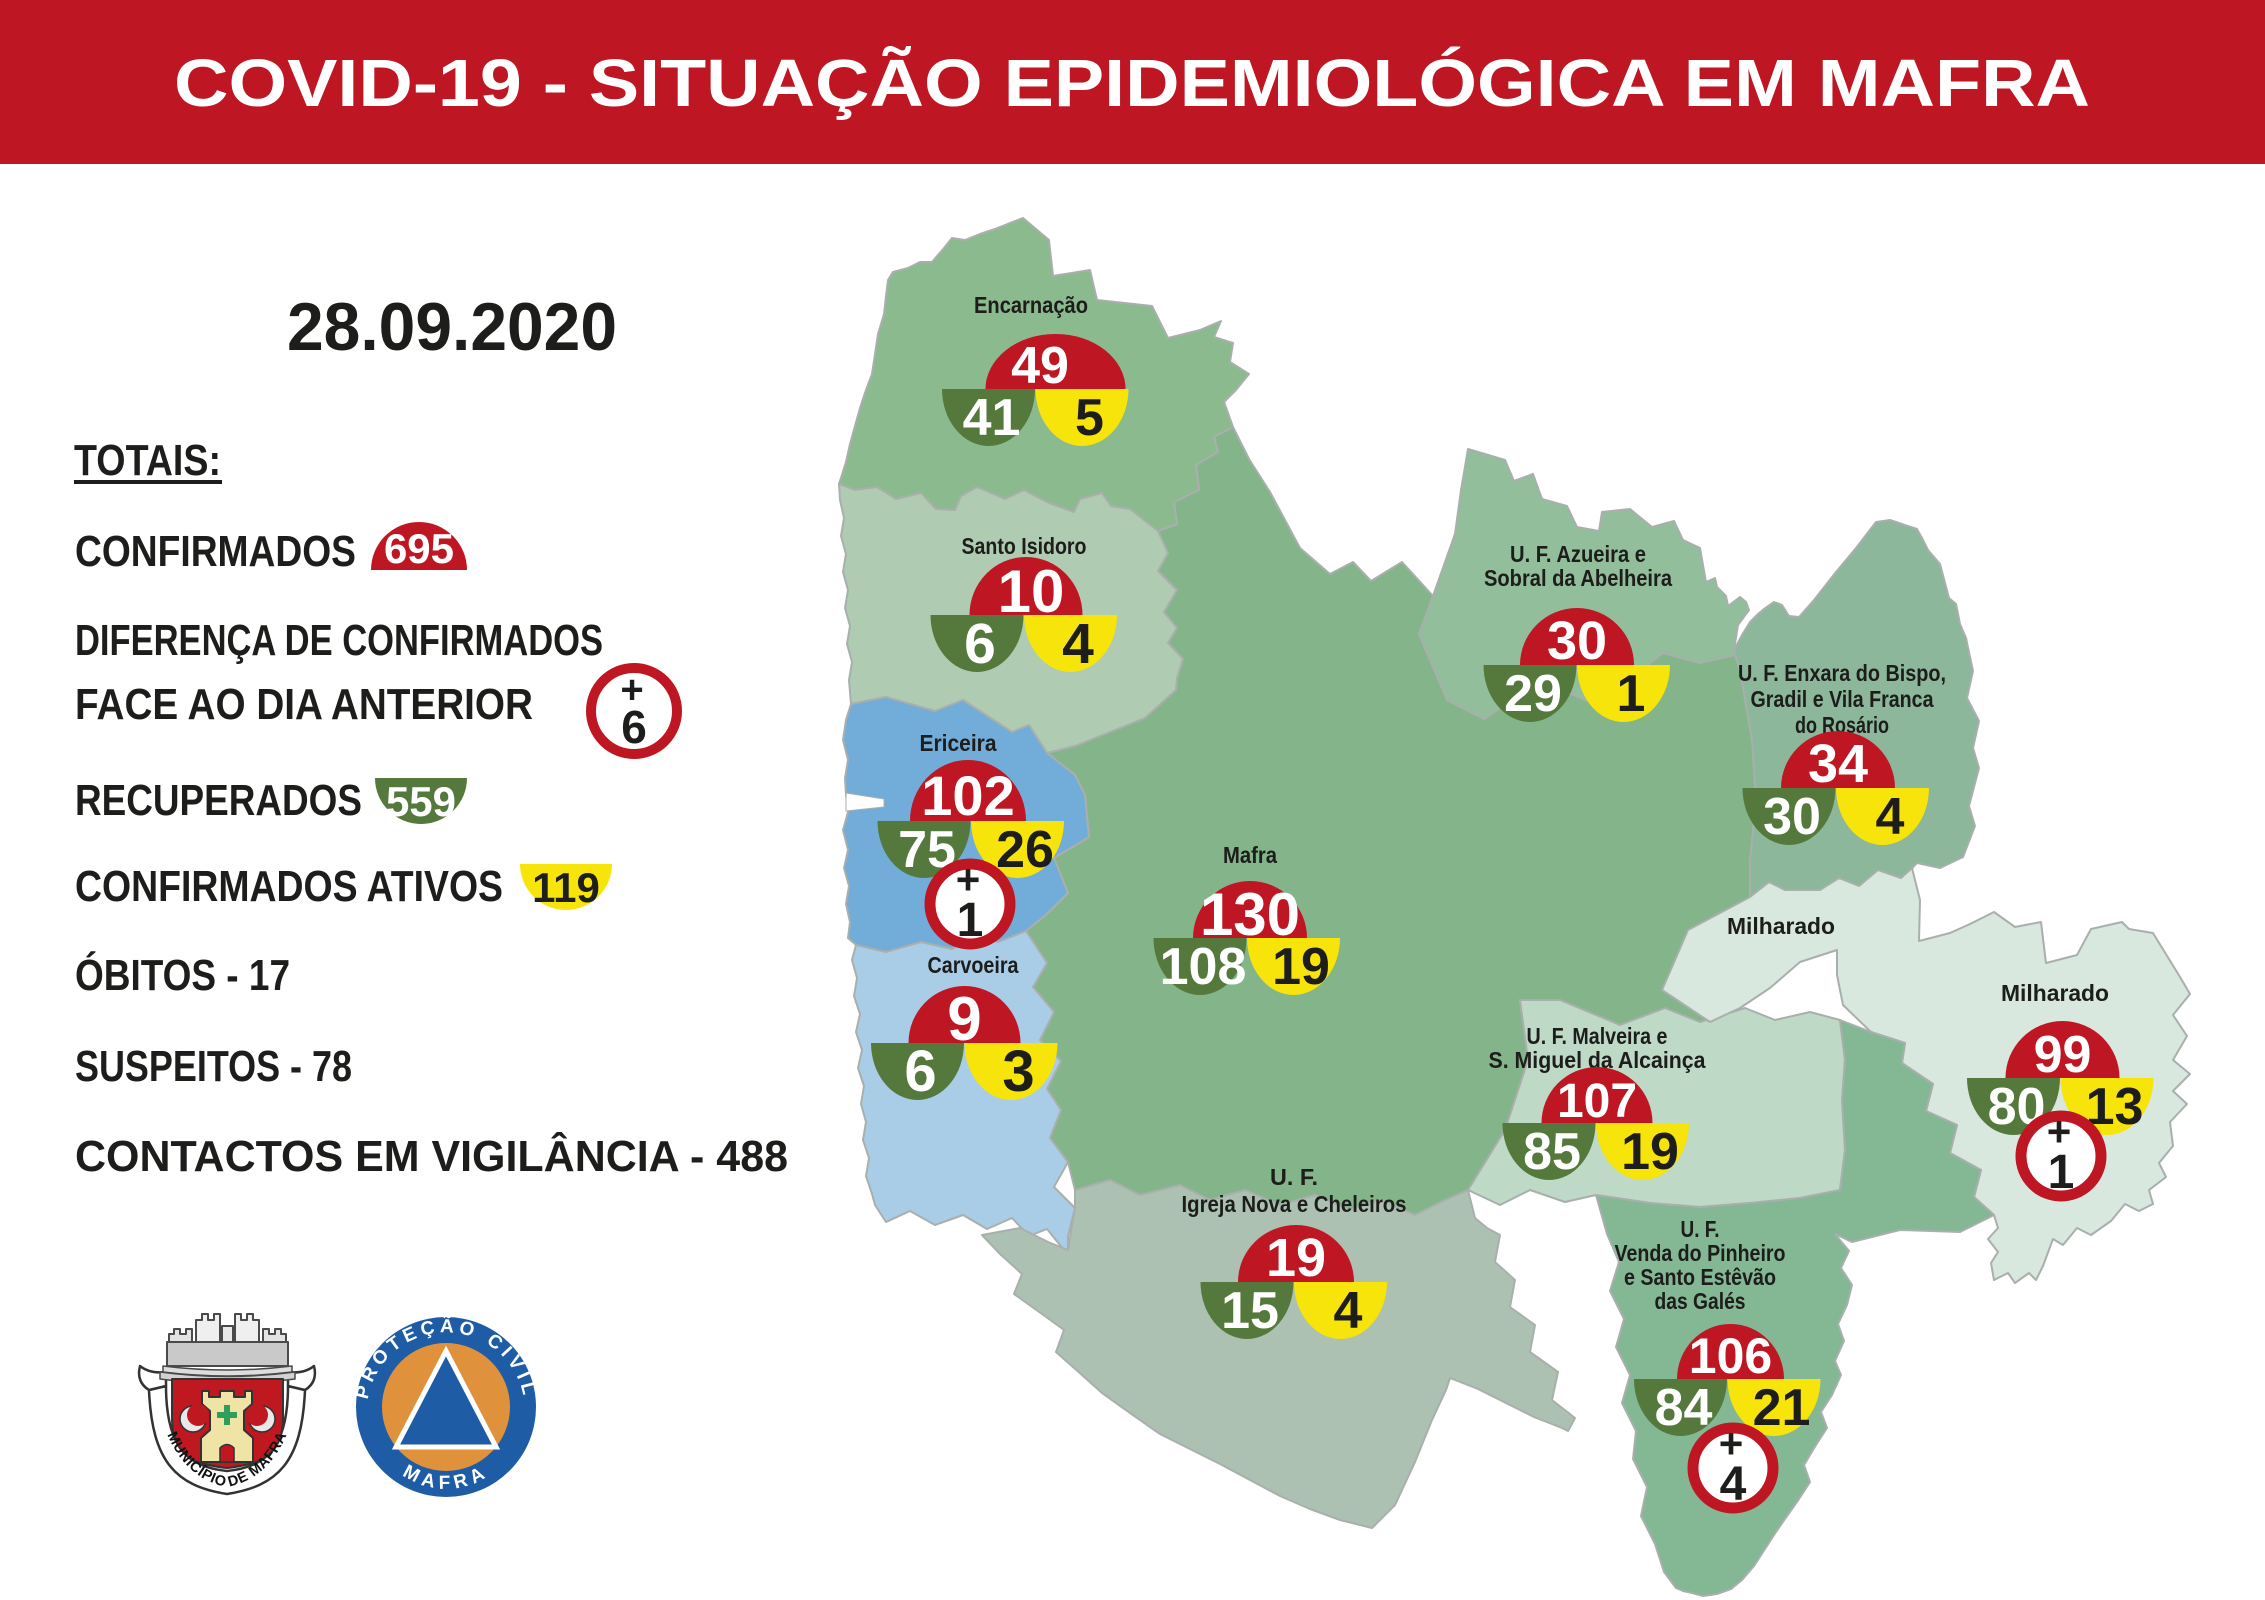 Image resolution: width=2265 pixels, height=1600 pixels. I want to click on svg-text: ÓBITOS - 17, so click(182, 975).